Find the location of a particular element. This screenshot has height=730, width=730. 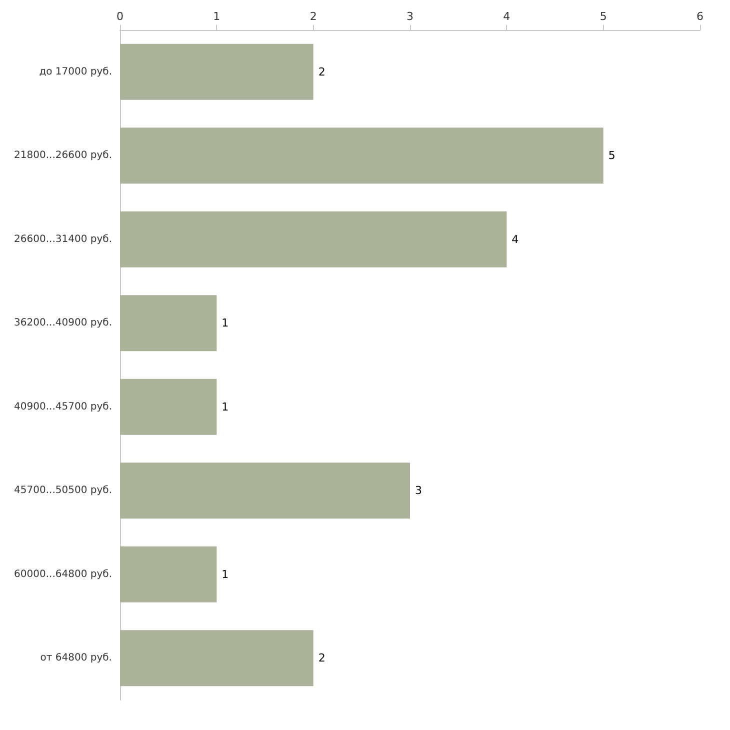

x-tick-label: 0 is located at coordinates (120, 16).